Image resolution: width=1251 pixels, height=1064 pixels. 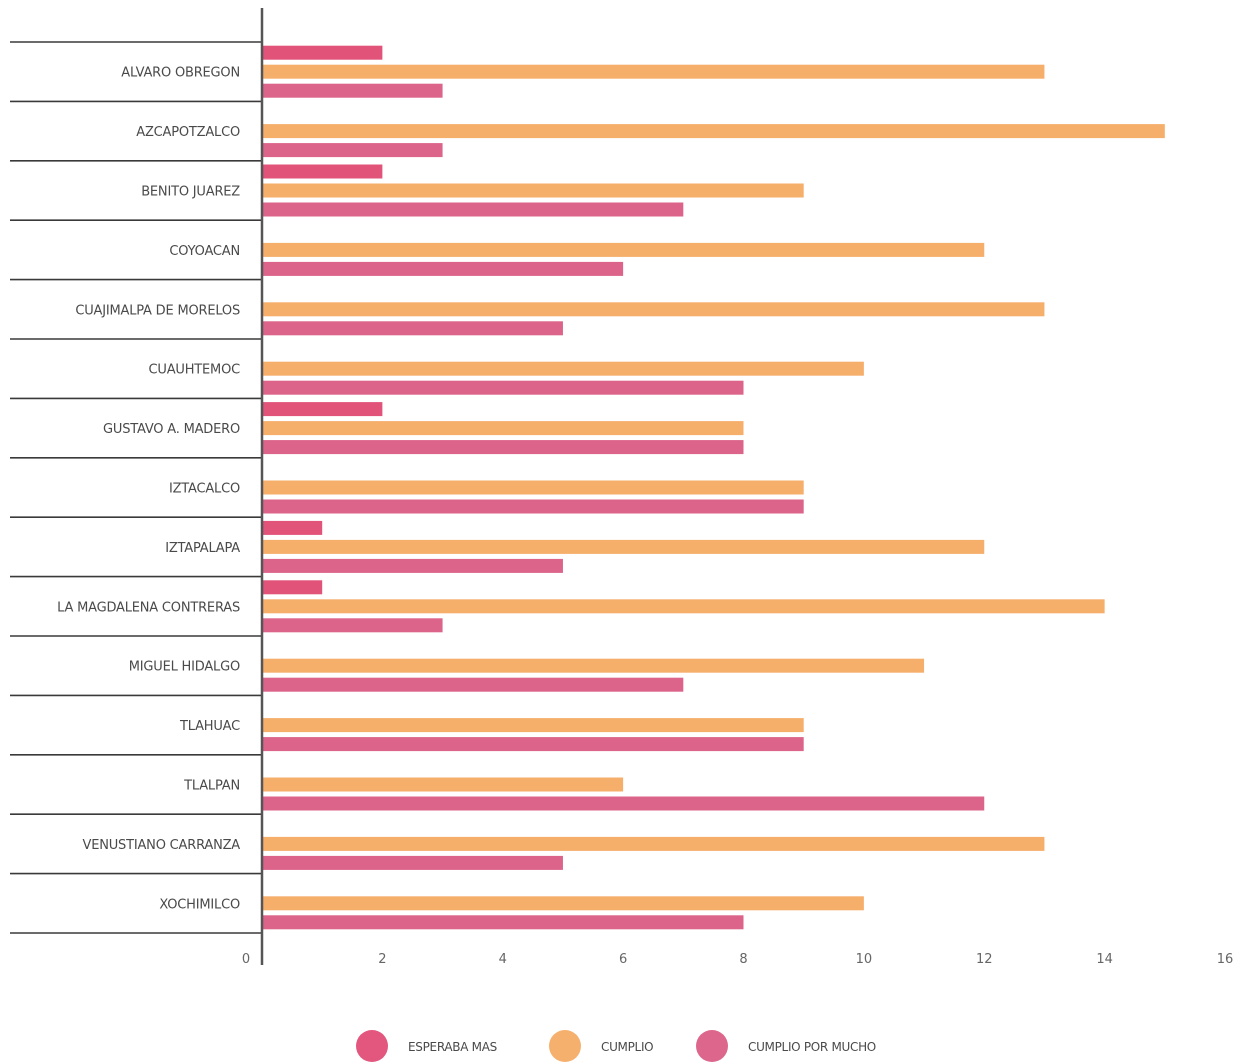 What do you see at coordinates (148, 607) in the screenshot?
I see `category-label-la-magdalena-contreras: LA MAGDALENA CONTRERAS` at bounding box center [148, 607].